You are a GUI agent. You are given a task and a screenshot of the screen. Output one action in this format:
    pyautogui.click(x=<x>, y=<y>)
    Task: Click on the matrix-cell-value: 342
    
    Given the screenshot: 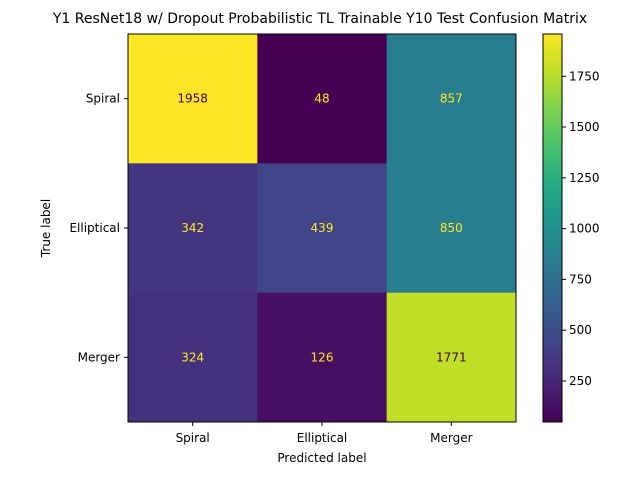 What is the action you would take?
    pyautogui.click(x=192, y=228)
    